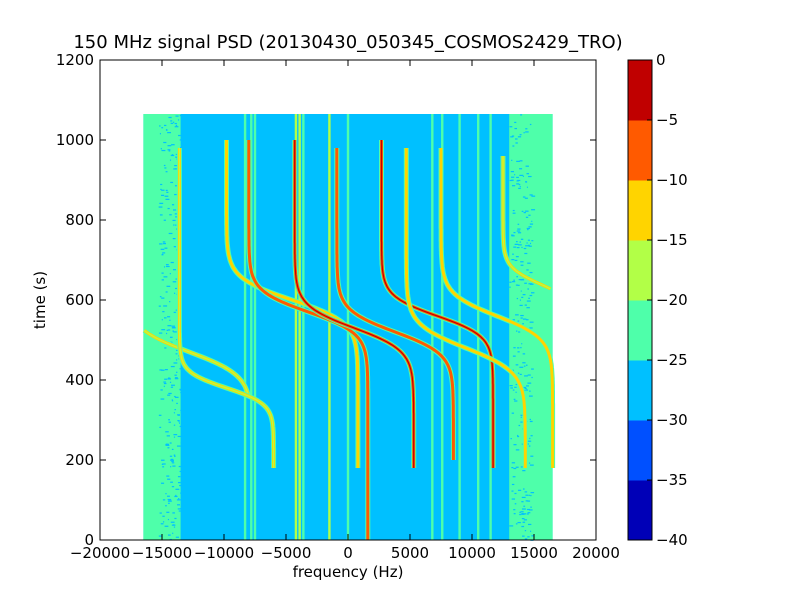 The image size is (800, 600). Describe the element at coordinates (667, 120) in the screenshot. I see `colorbar-tick-label: −5` at that location.